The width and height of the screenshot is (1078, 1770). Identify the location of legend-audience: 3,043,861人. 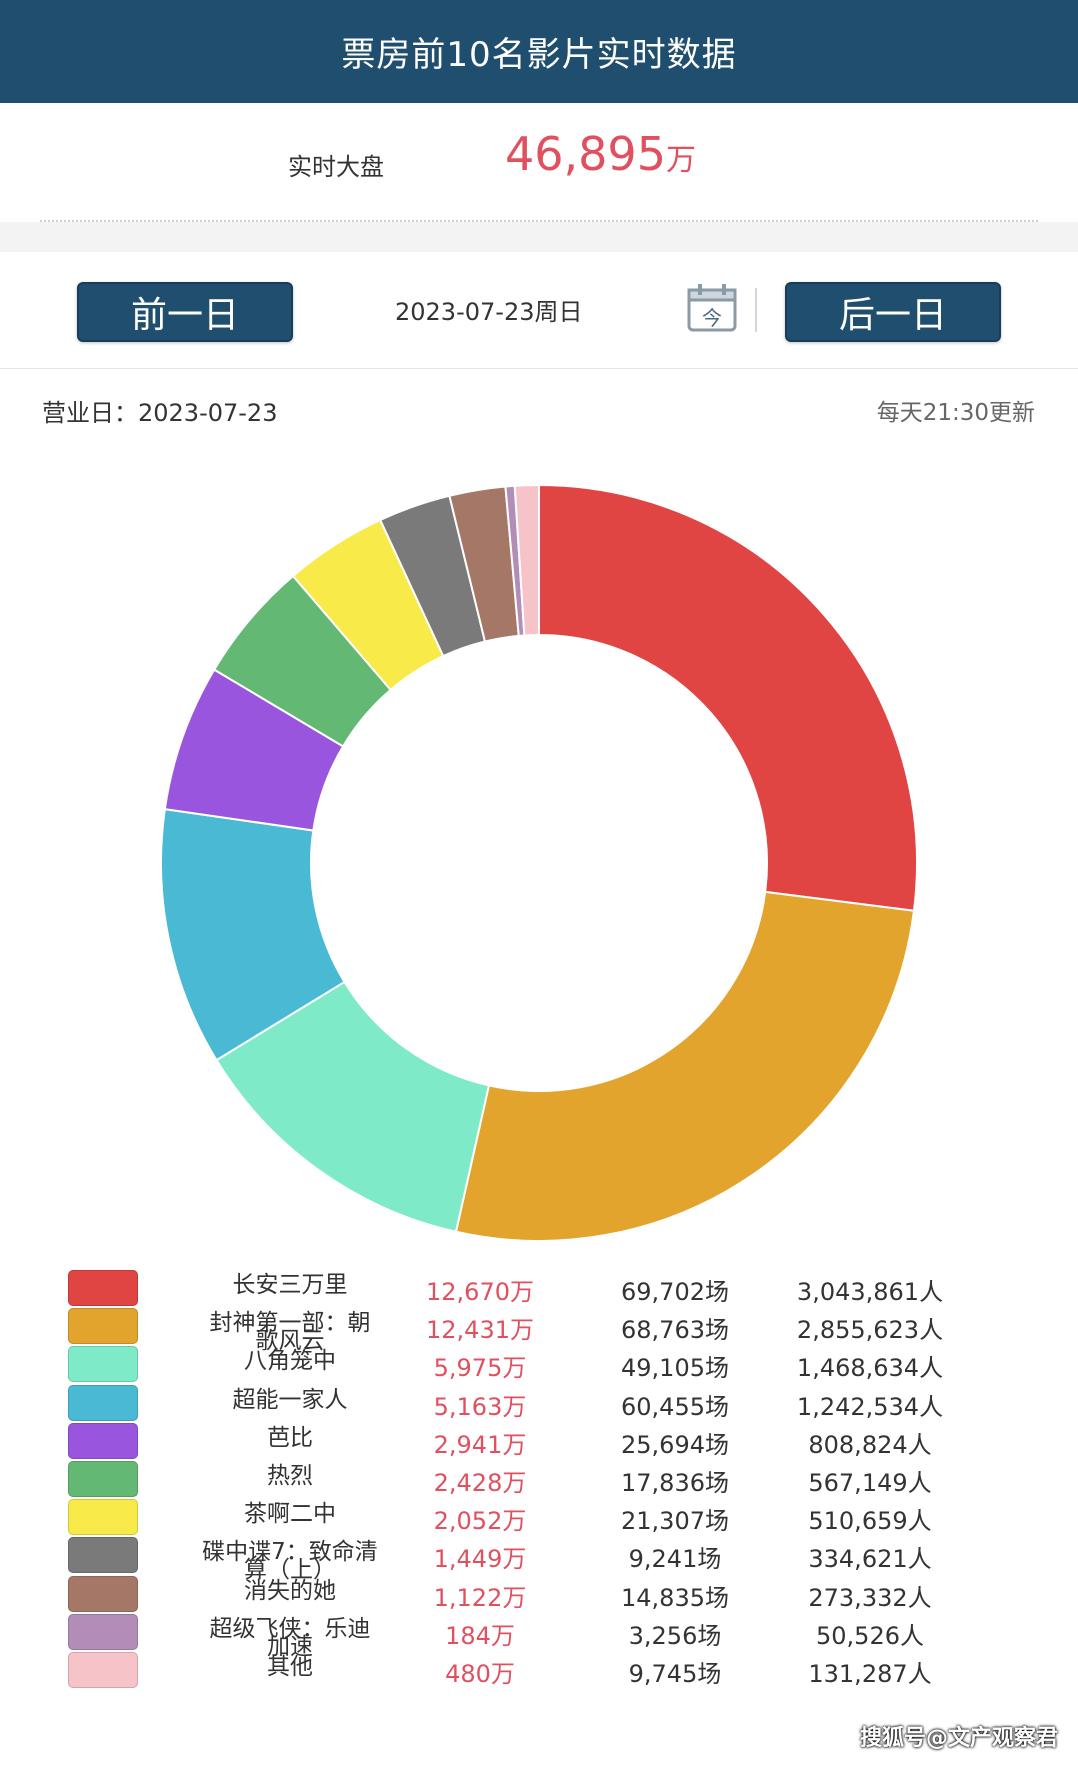
(870, 1292).